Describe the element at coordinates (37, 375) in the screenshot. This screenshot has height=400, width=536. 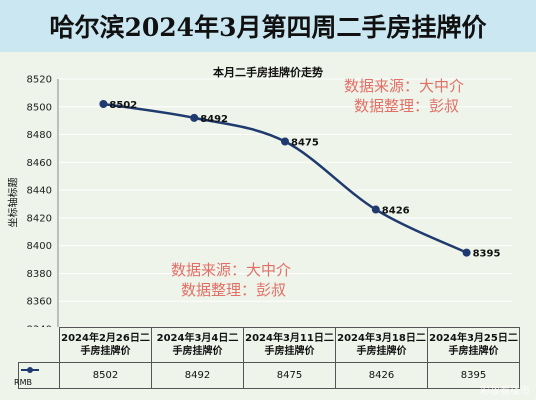
I see `data-table-series-key: RMB` at that location.